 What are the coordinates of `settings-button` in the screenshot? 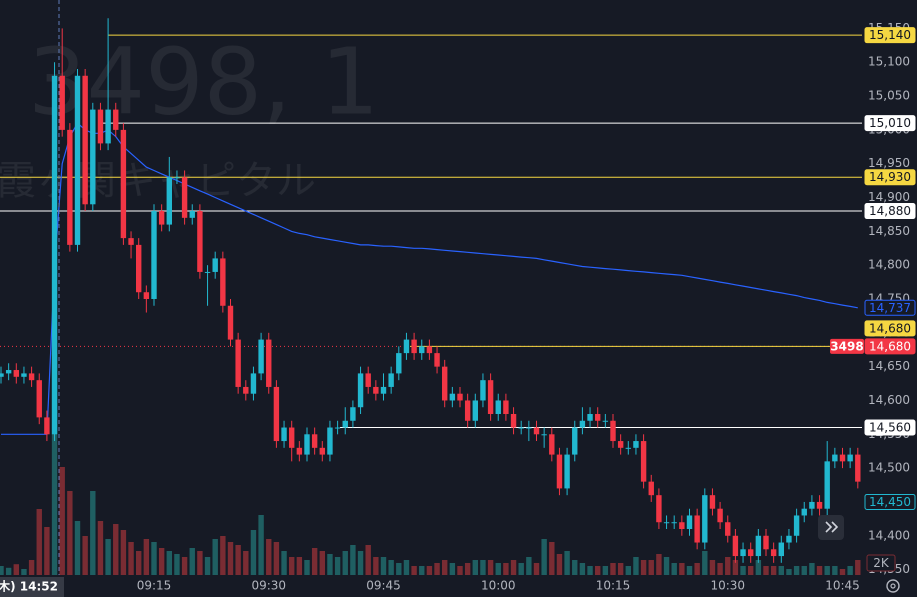 It's located at (893, 586).